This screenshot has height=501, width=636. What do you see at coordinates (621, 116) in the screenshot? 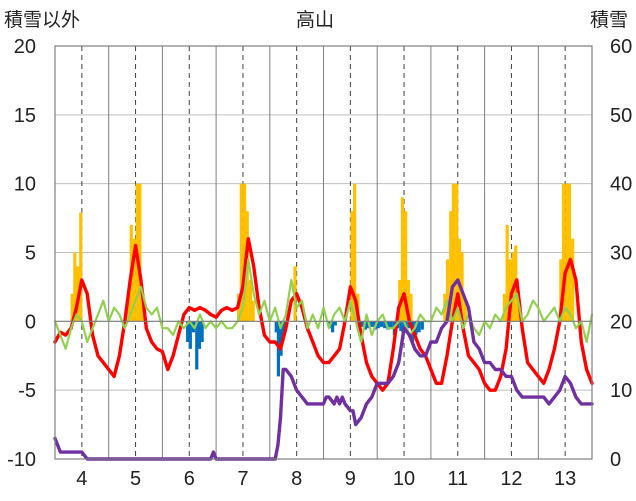
I see `right-tick-label: 50` at bounding box center [621, 116].